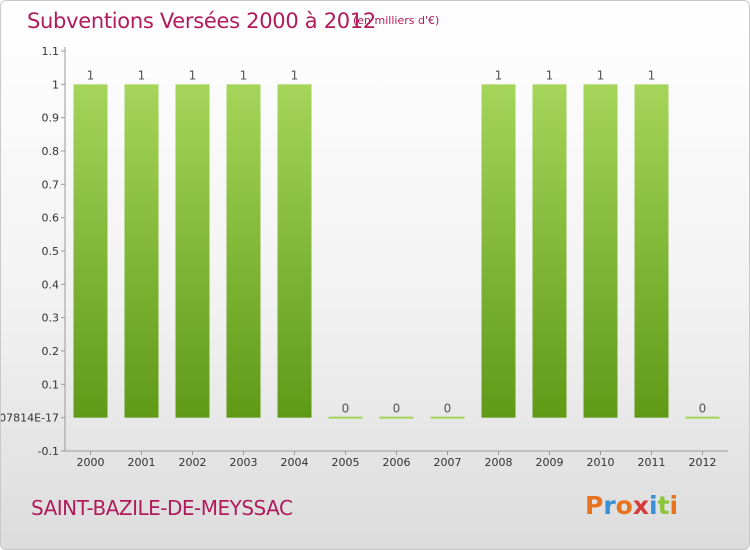  I want to click on x-tick-label: 2007, so click(448, 462).